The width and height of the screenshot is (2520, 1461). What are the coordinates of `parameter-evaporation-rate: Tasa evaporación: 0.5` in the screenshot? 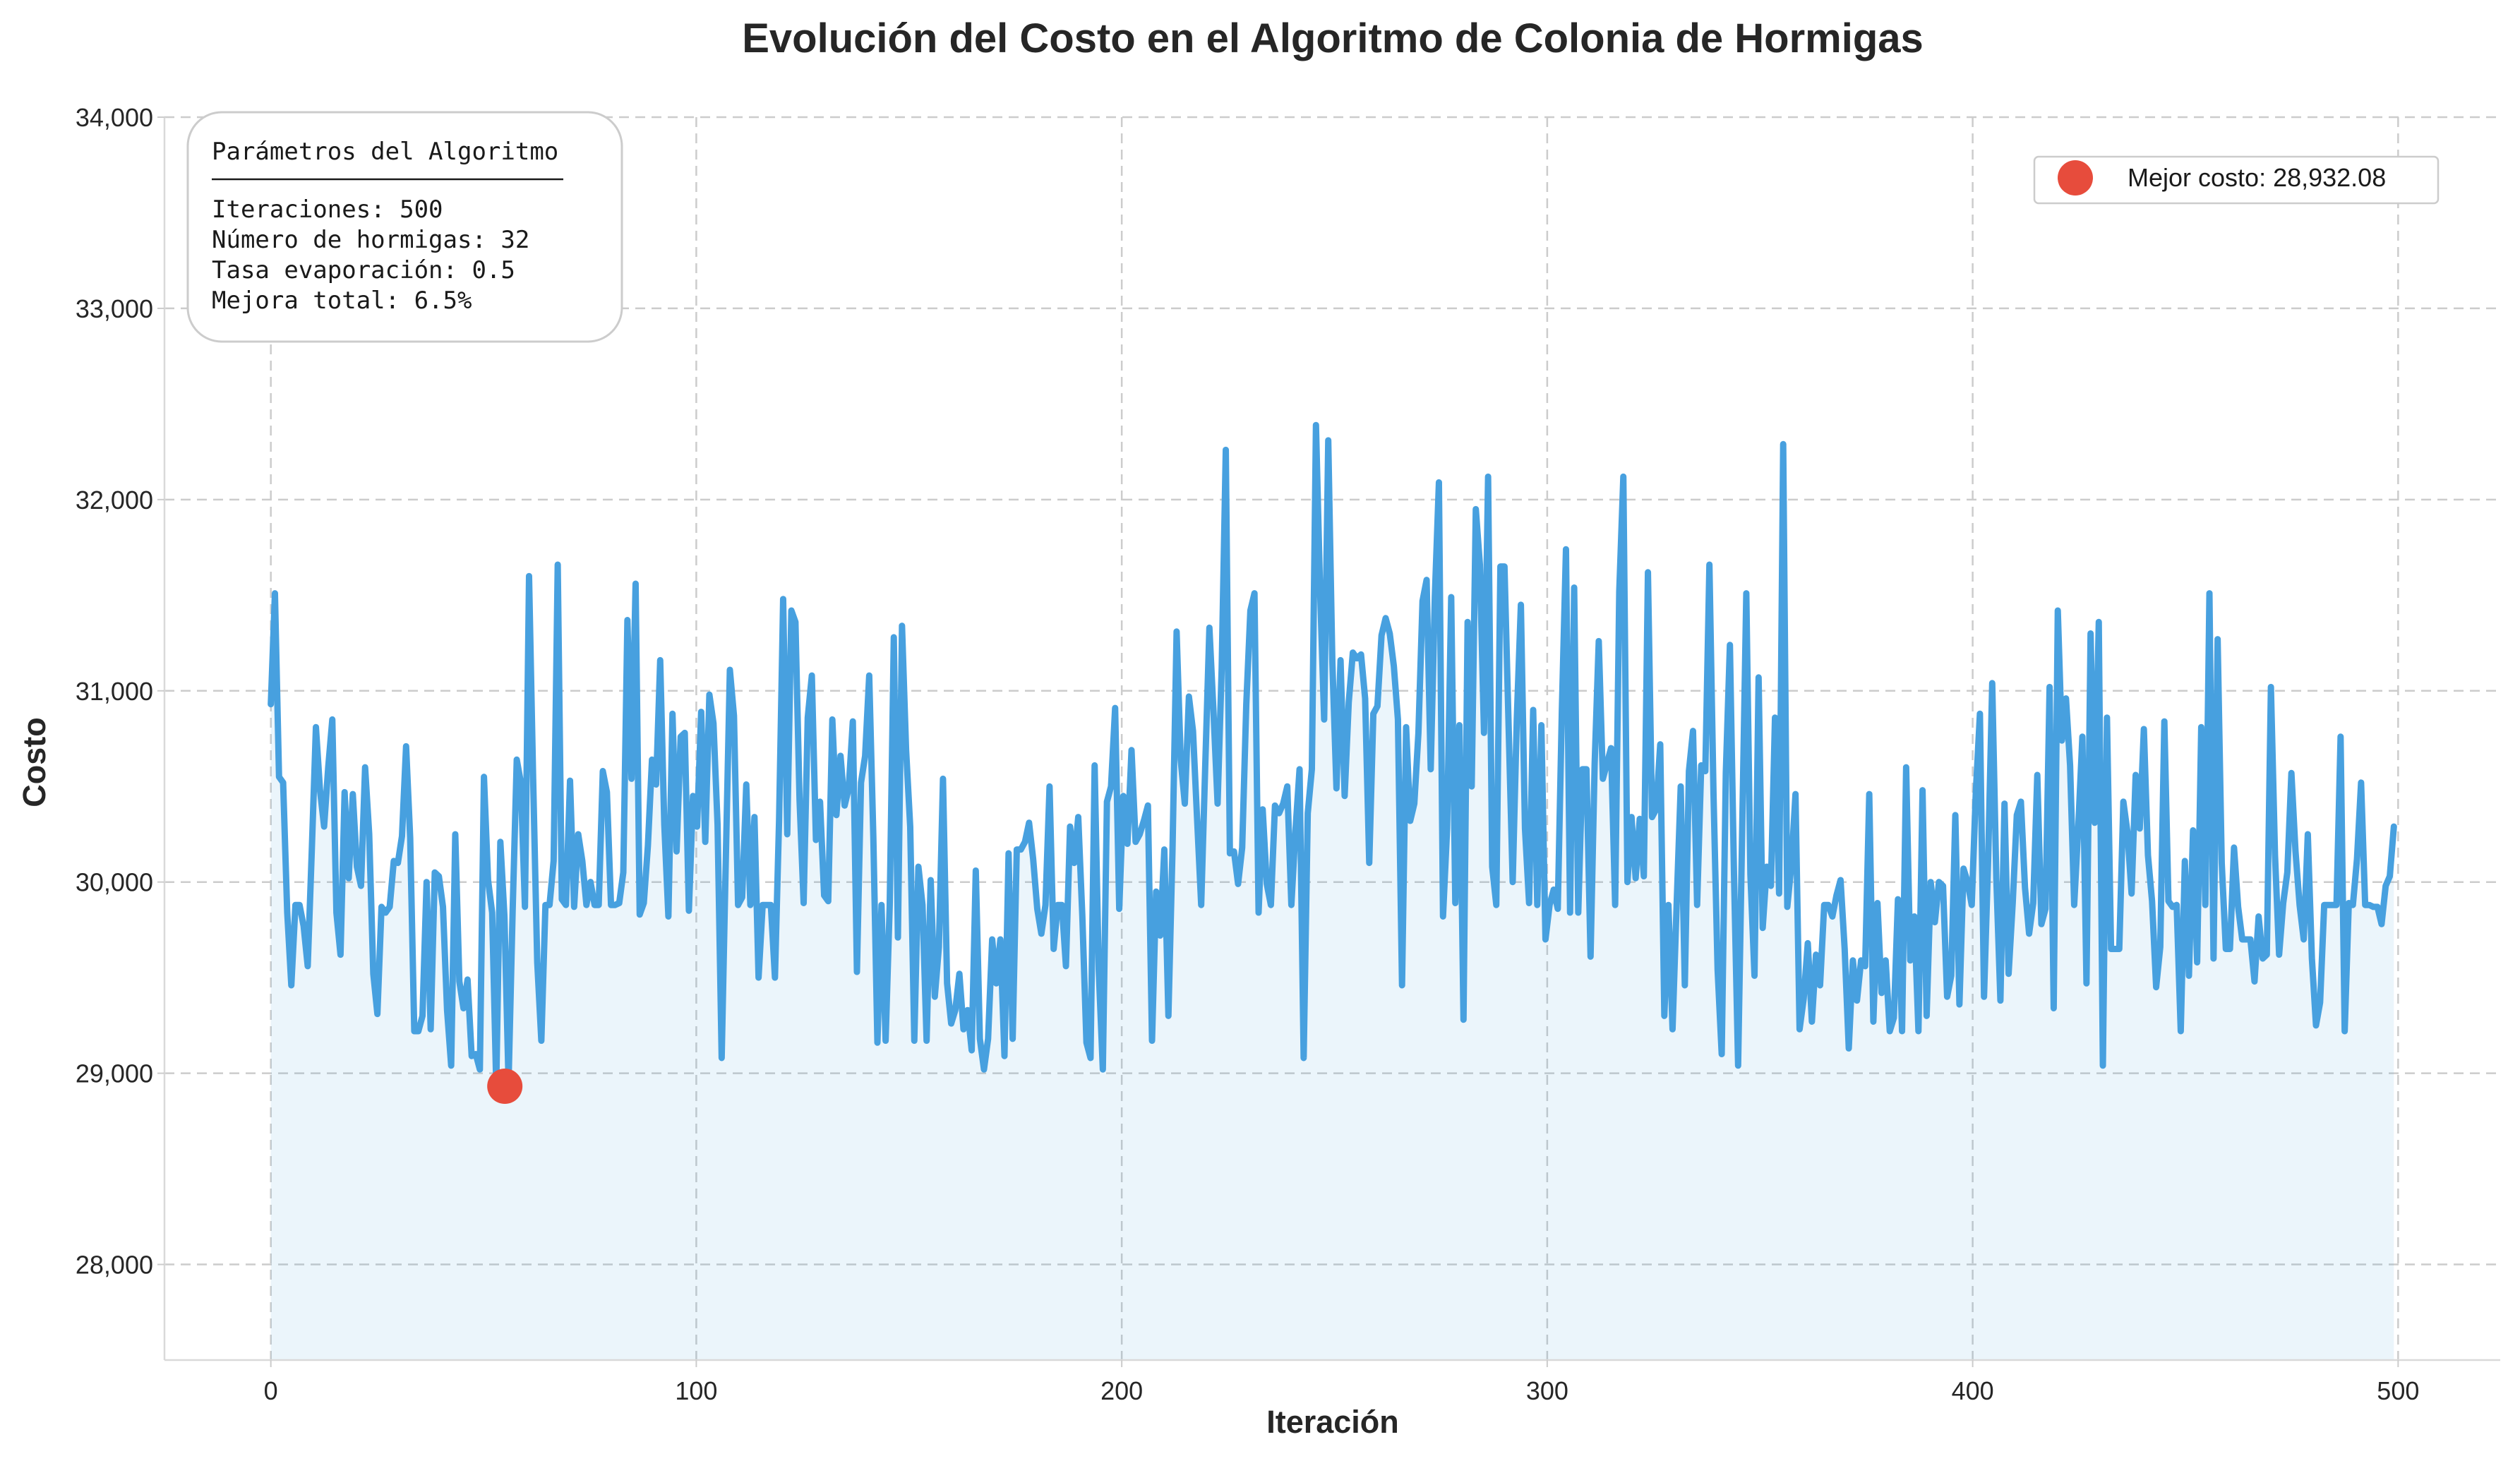 It's located at (364, 270).